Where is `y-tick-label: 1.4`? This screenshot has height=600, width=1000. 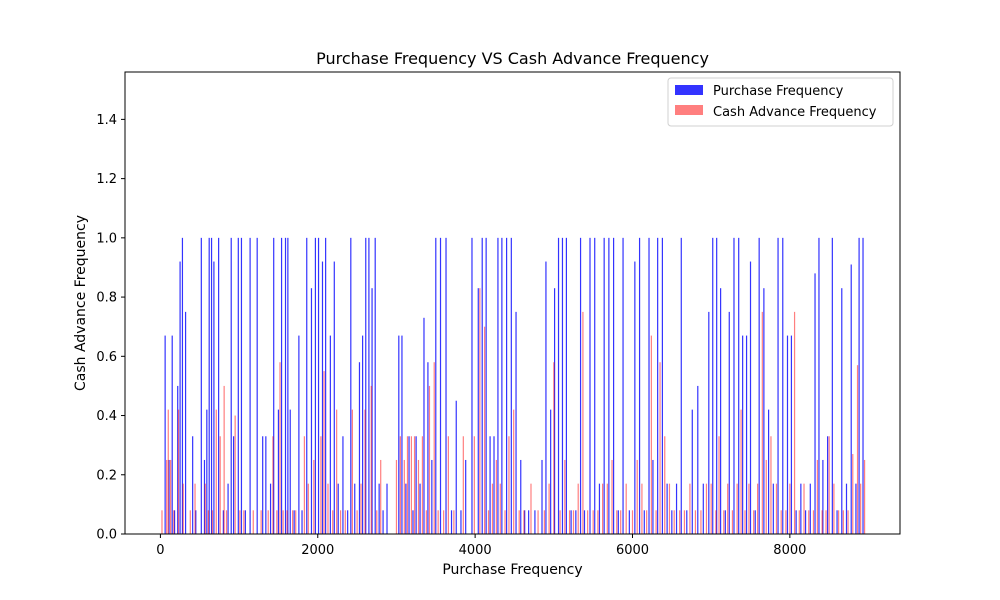 y-tick-label: 1.4 is located at coordinates (106, 120).